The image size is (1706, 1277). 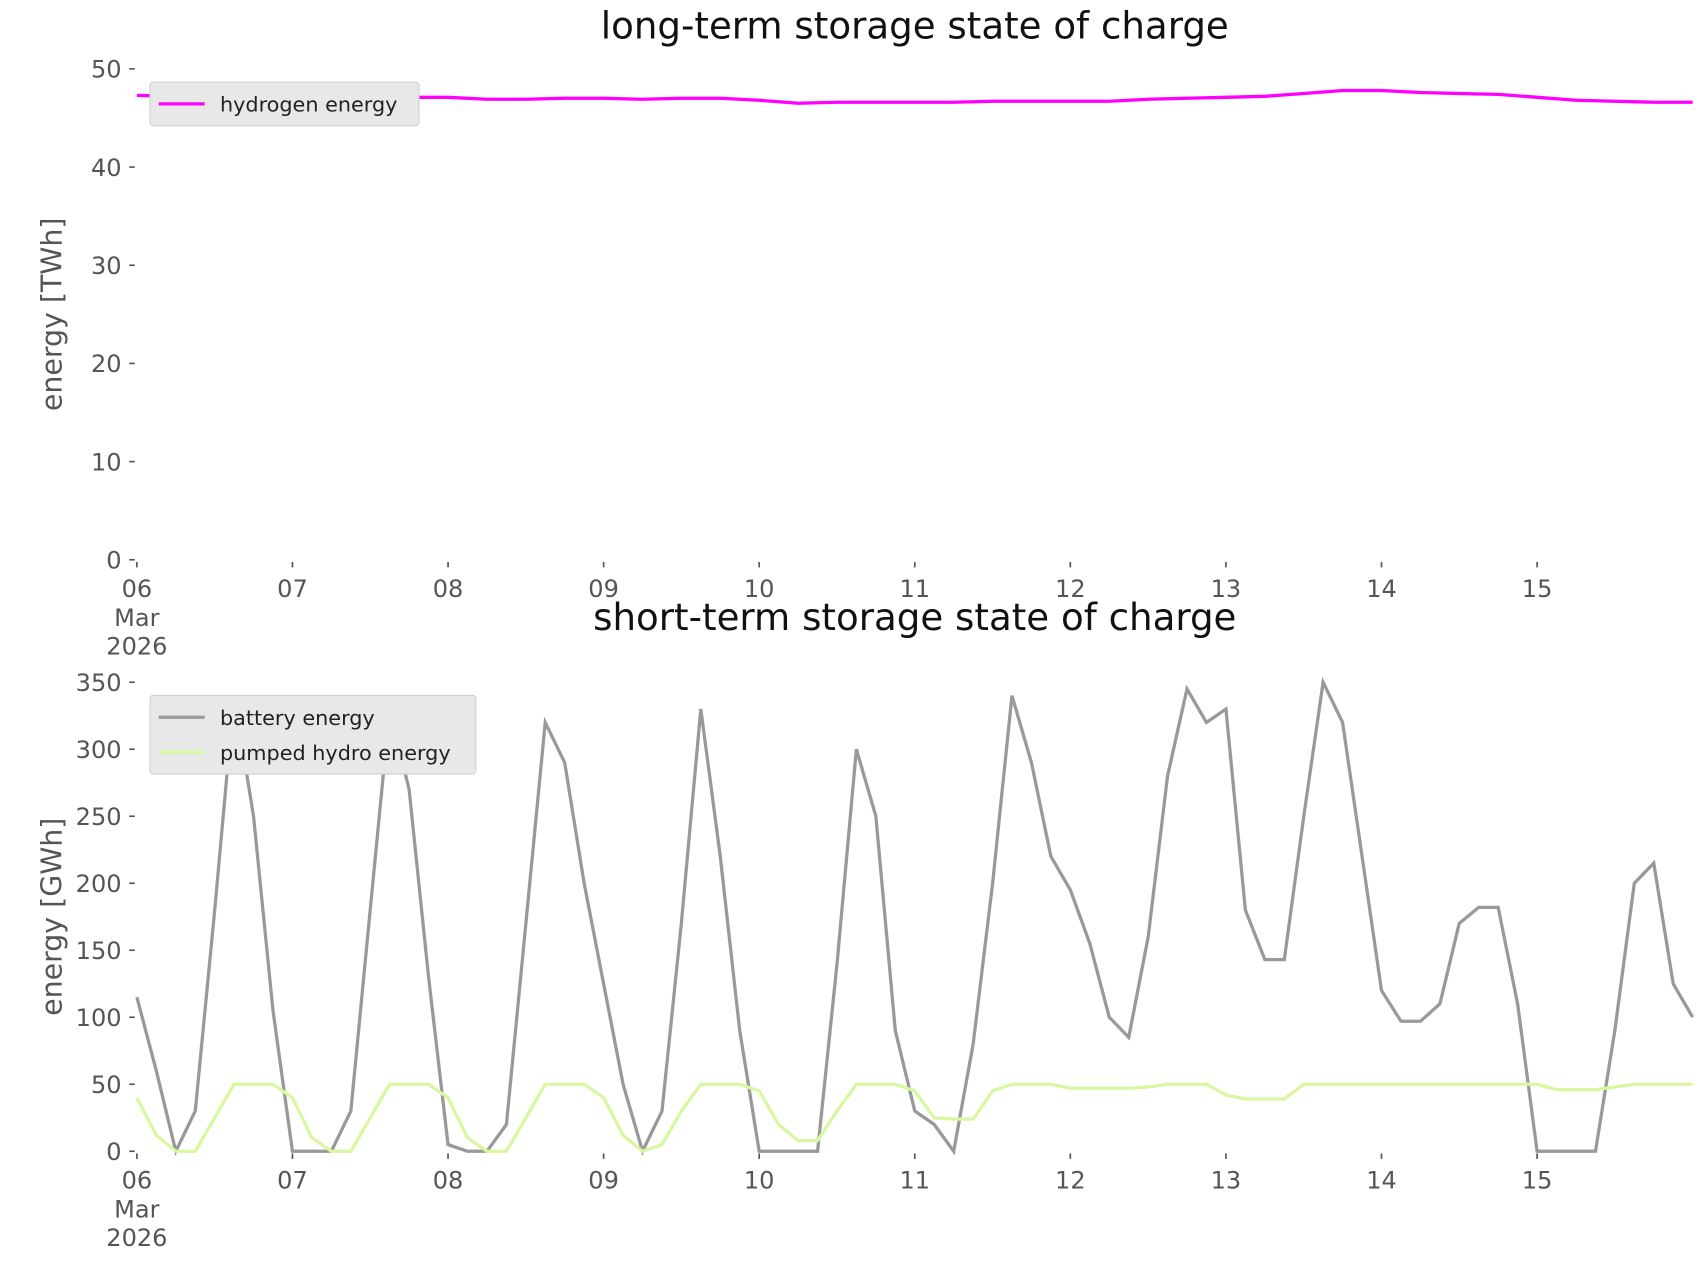 I want to click on y-axis-label: energy [TWh], so click(x=51, y=315).